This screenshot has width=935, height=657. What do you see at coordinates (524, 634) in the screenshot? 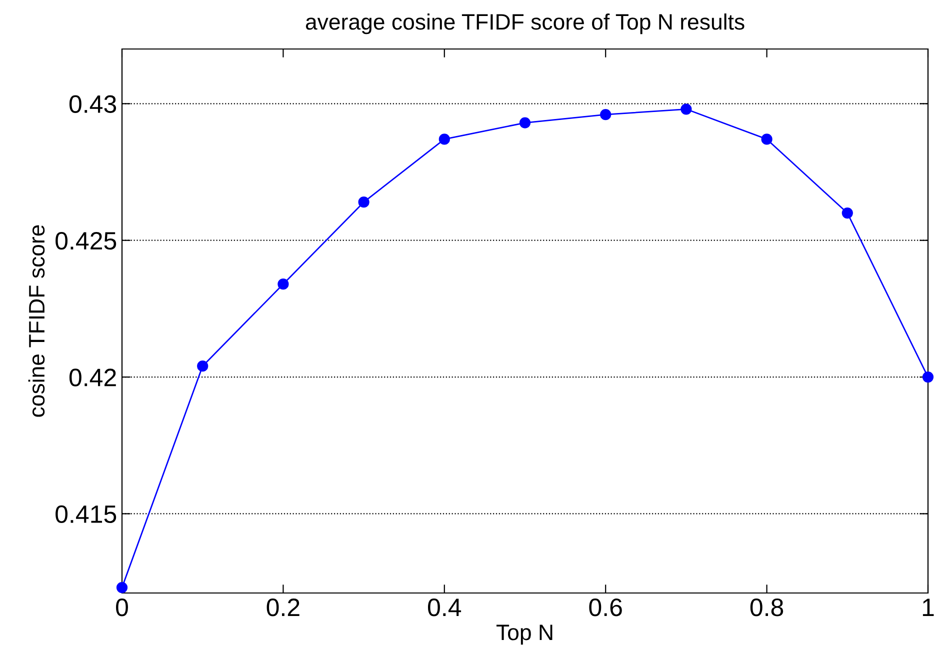
I see `x-axis-title: Top N` at bounding box center [524, 634].